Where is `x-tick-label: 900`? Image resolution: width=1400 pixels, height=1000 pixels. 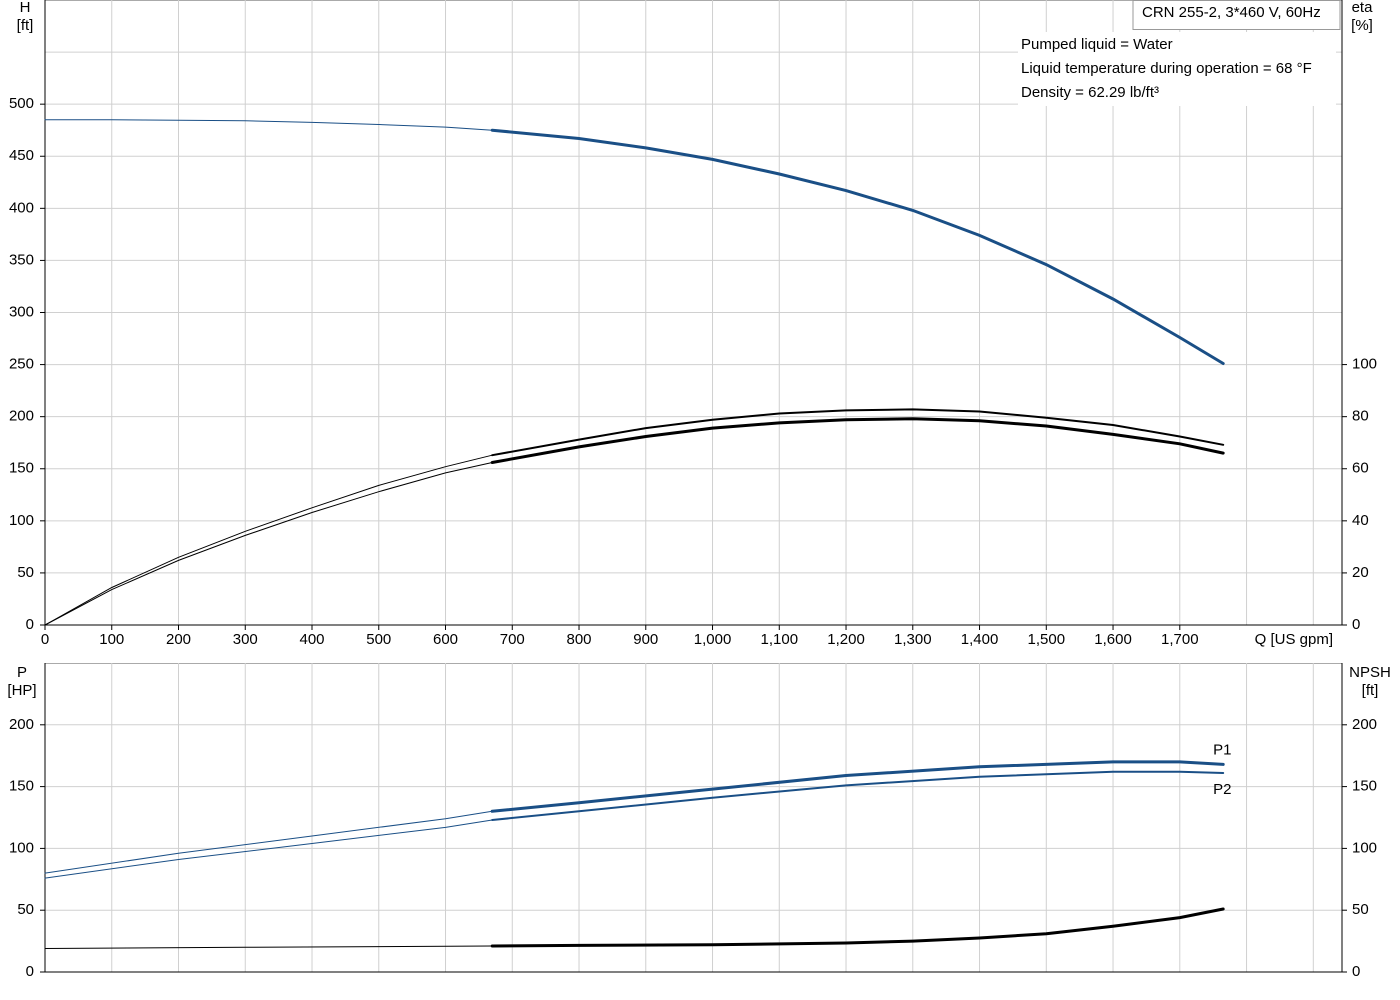
x-tick-label: 900 is located at coordinates (645, 639).